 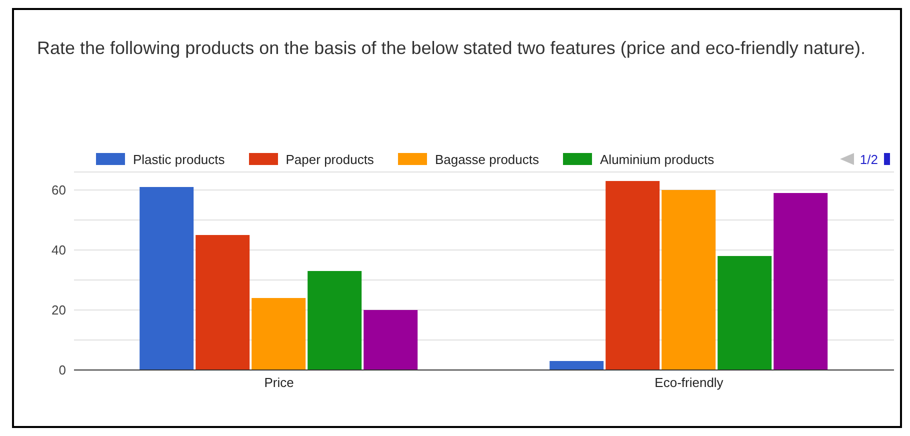 I want to click on legend-label: Aluminium products, so click(x=657, y=159).